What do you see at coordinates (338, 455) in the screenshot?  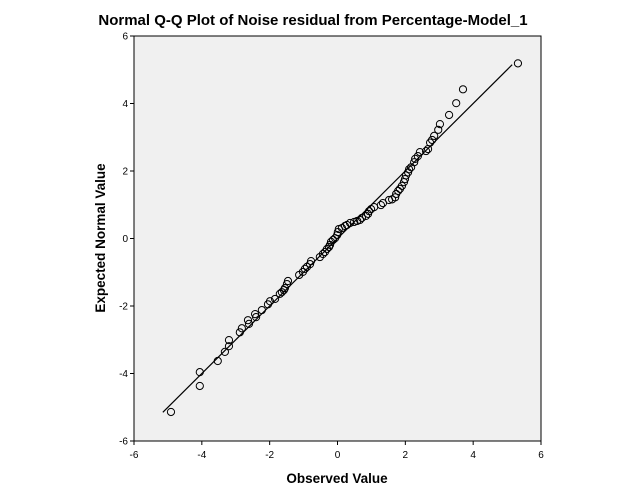 I see `x-tick-label: 0` at bounding box center [338, 455].